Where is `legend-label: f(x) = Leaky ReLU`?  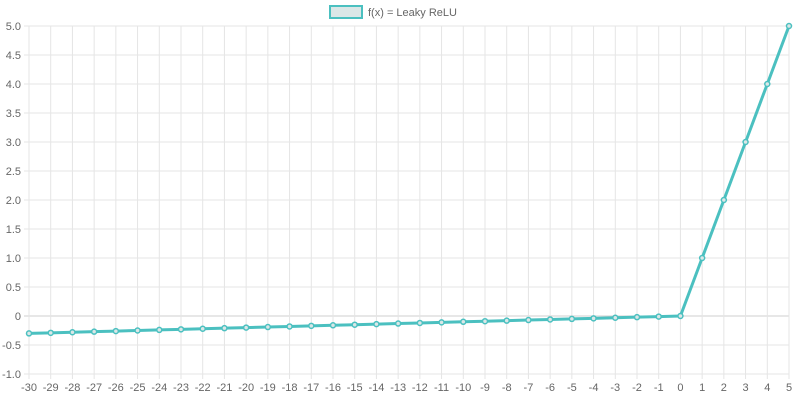 legend-label: f(x) = Leaky ReLU is located at coordinates (412, 13).